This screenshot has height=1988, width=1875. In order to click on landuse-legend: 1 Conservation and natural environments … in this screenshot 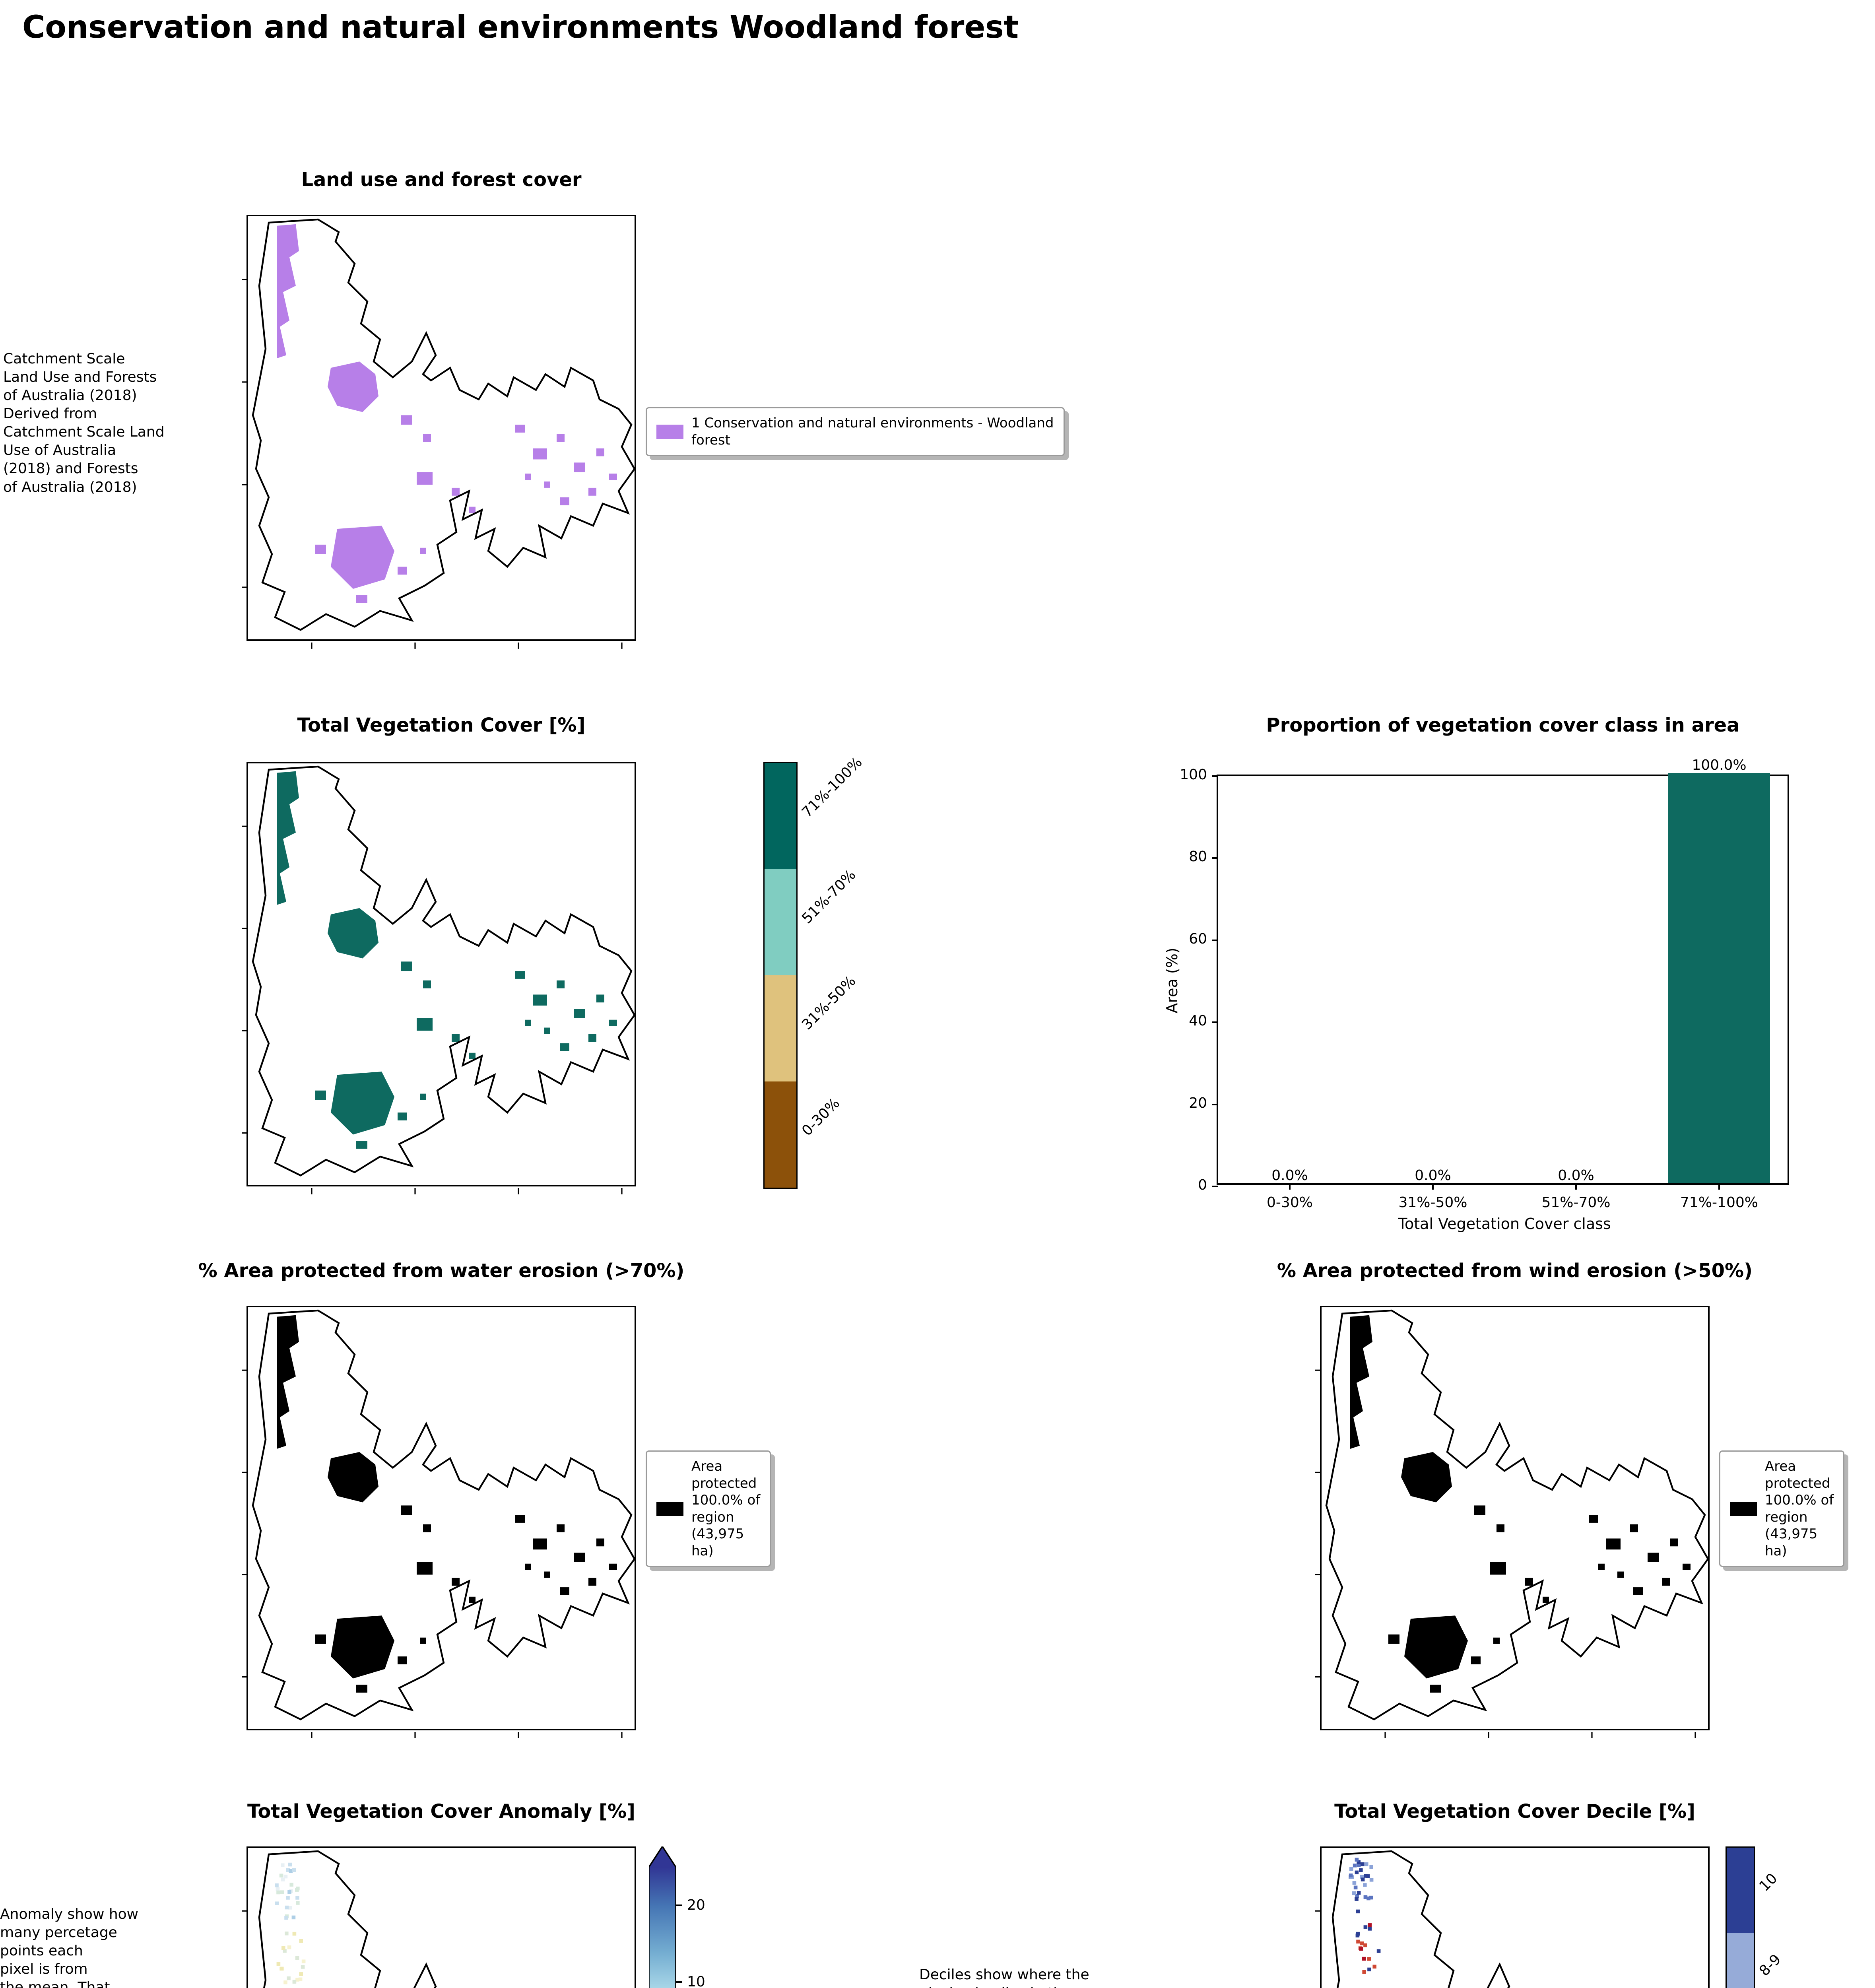, I will do `click(855, 431)`.